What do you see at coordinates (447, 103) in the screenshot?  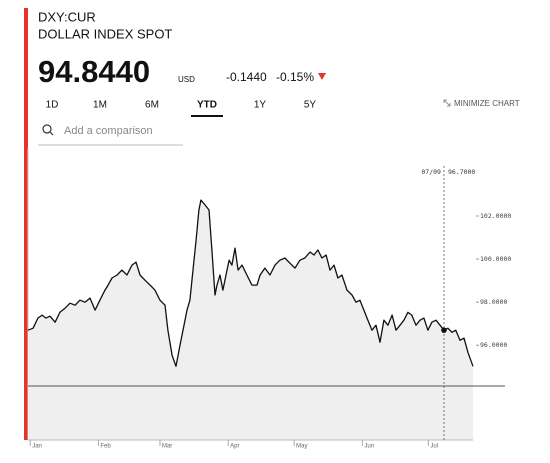 I see `minimize-icon` at bounding box center [447, 103].